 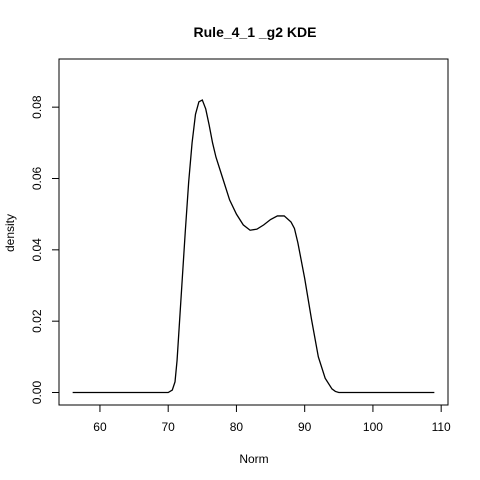 I want to click on x-tick-label: 80, so click(x=237, y=427).